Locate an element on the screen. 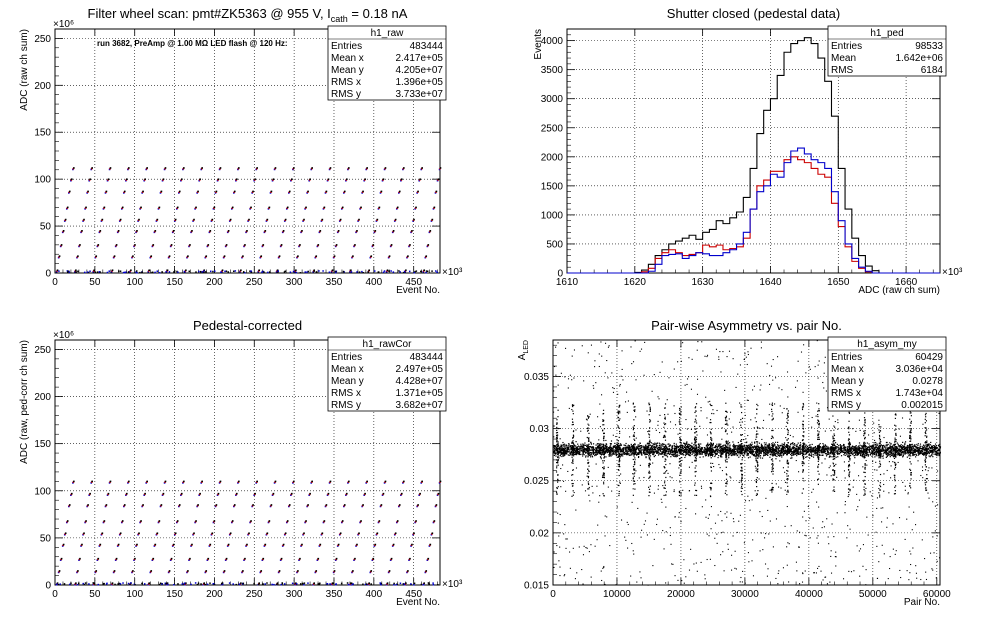 Image resolution: width=996 pixels, height=622 pixels. stats-name: h1_ped is located at coordinates (886, 33).